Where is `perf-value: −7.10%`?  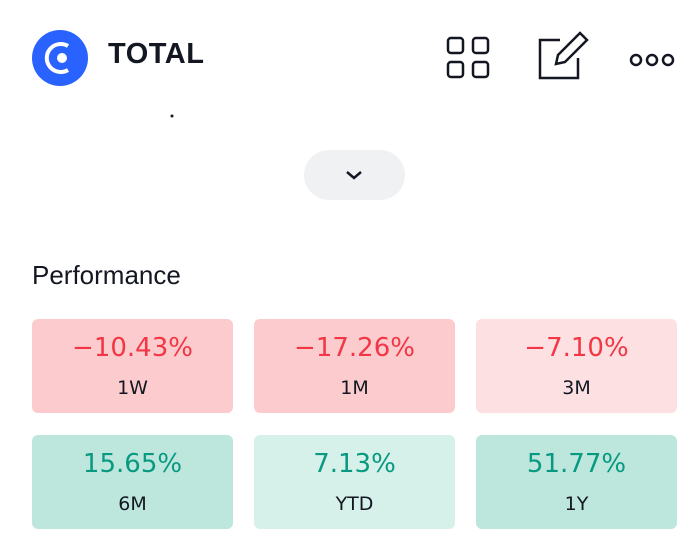 perf-value: −7.10% is located at coordinates (576, 348).